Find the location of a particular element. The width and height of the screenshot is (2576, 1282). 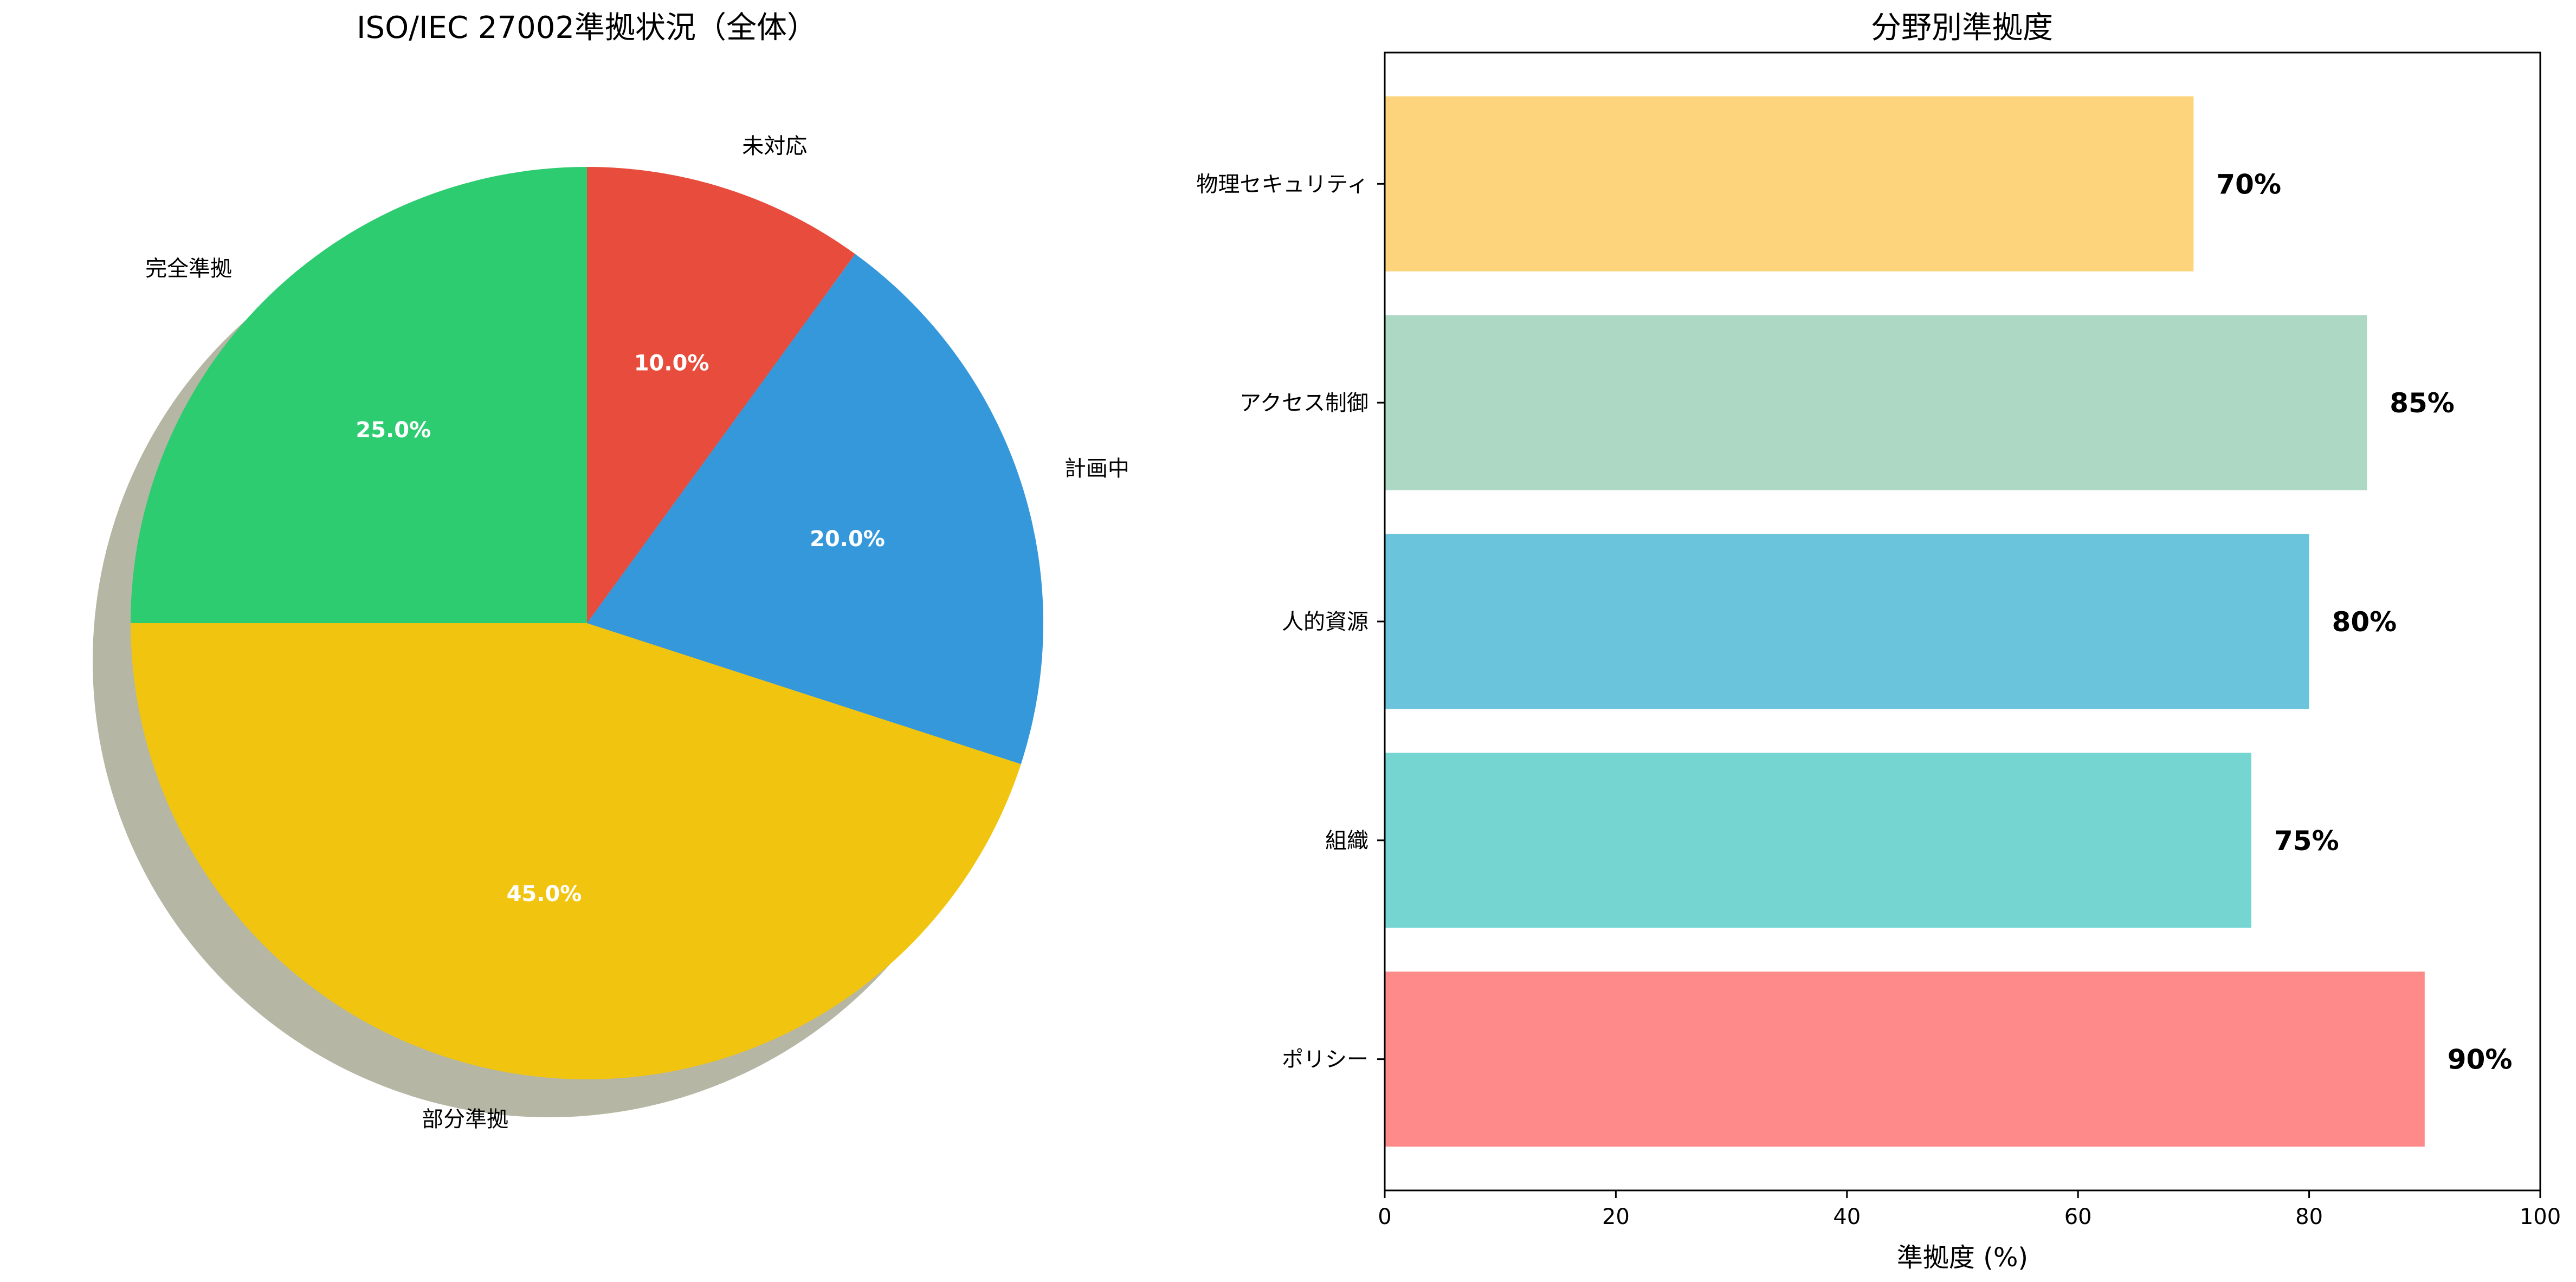

bar-y-tick-label-5: 物理セキュリティ is located at coordinates (1282, 185).